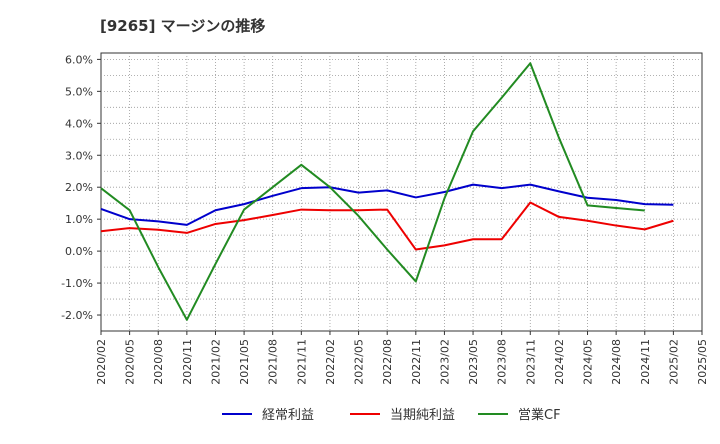  What do you see at coordinates (79, 91) in the screenshot?
I see `y-tick-label: 5.0%` at bounding box center [79, 91].